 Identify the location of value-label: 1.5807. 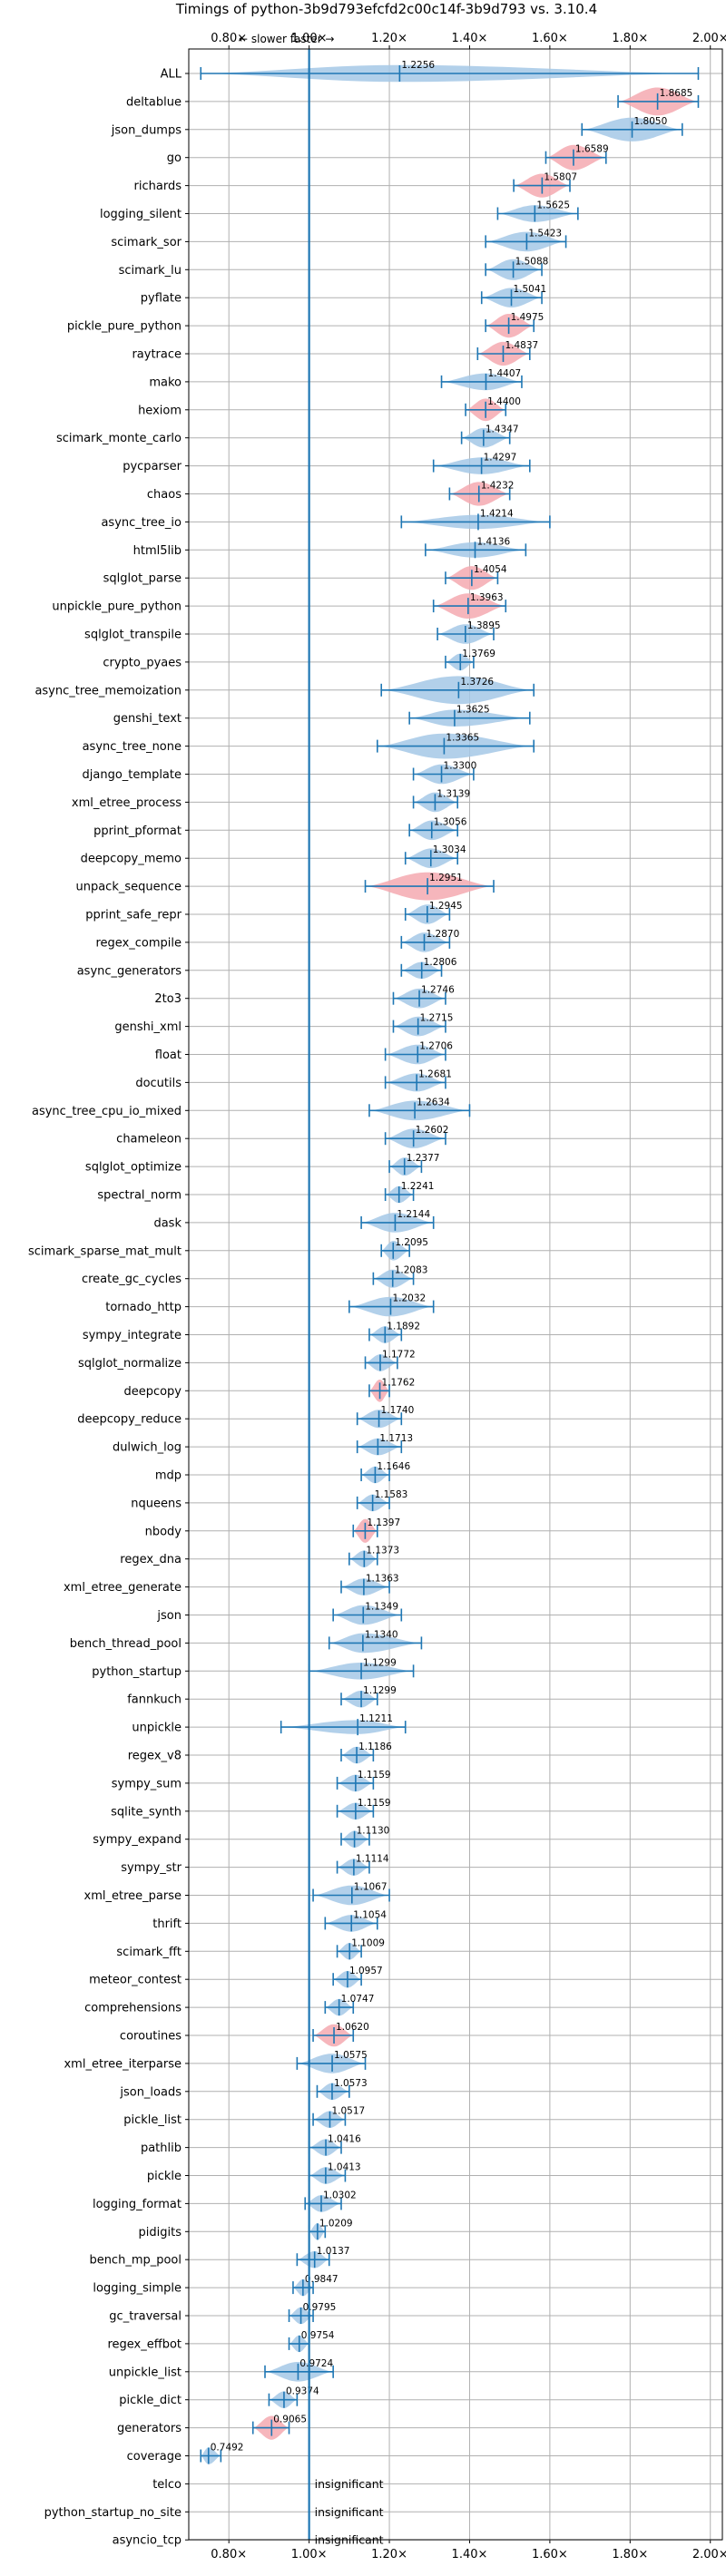
(560, 177).